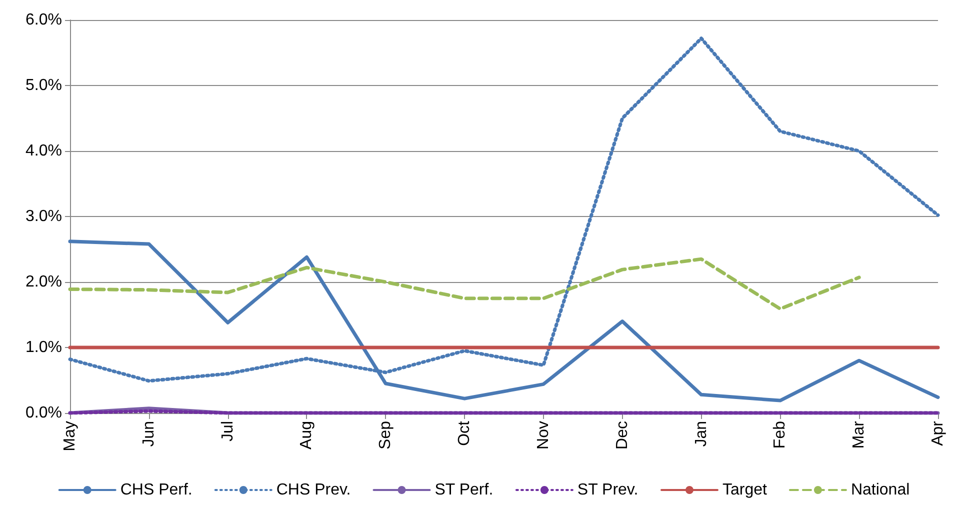 The image size is (968, 505). What do you see at coordinates (622, 435) in the screenshot?
I see `x-tick-label: Dec` at bounding box center [622, 435].